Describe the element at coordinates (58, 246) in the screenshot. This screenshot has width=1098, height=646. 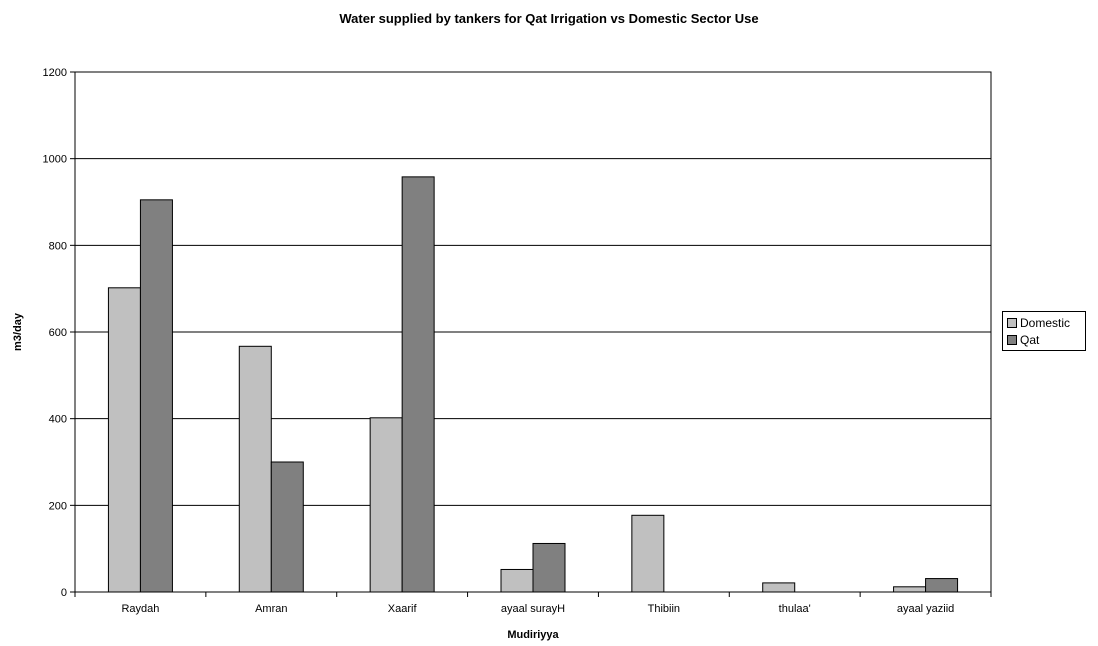
I see `y-tick-label: 800` at that location.